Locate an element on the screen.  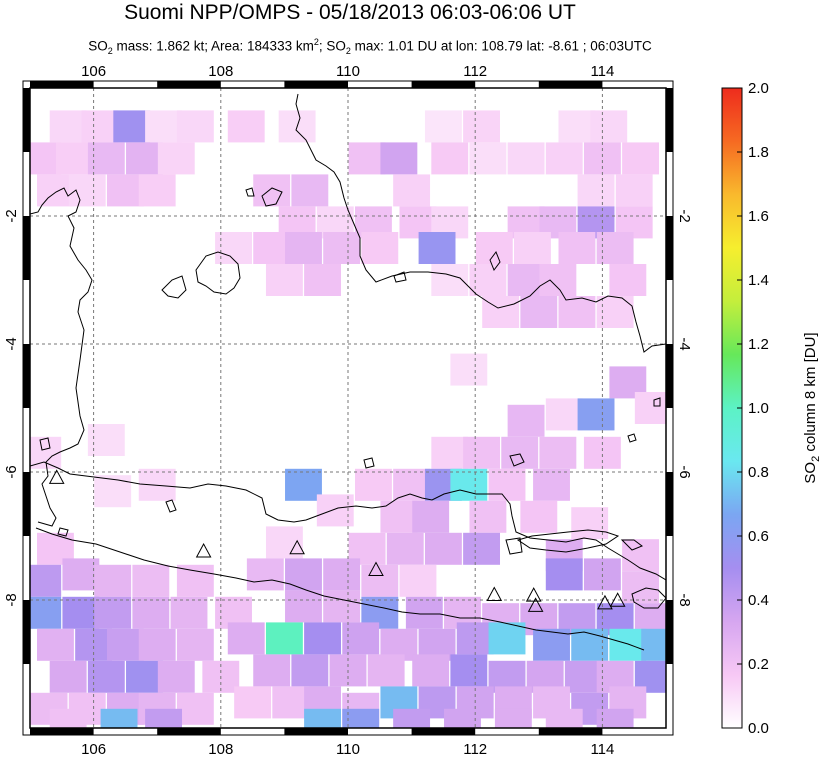
lat-tick-label-left: -2 is located at coordinates (11, 215).